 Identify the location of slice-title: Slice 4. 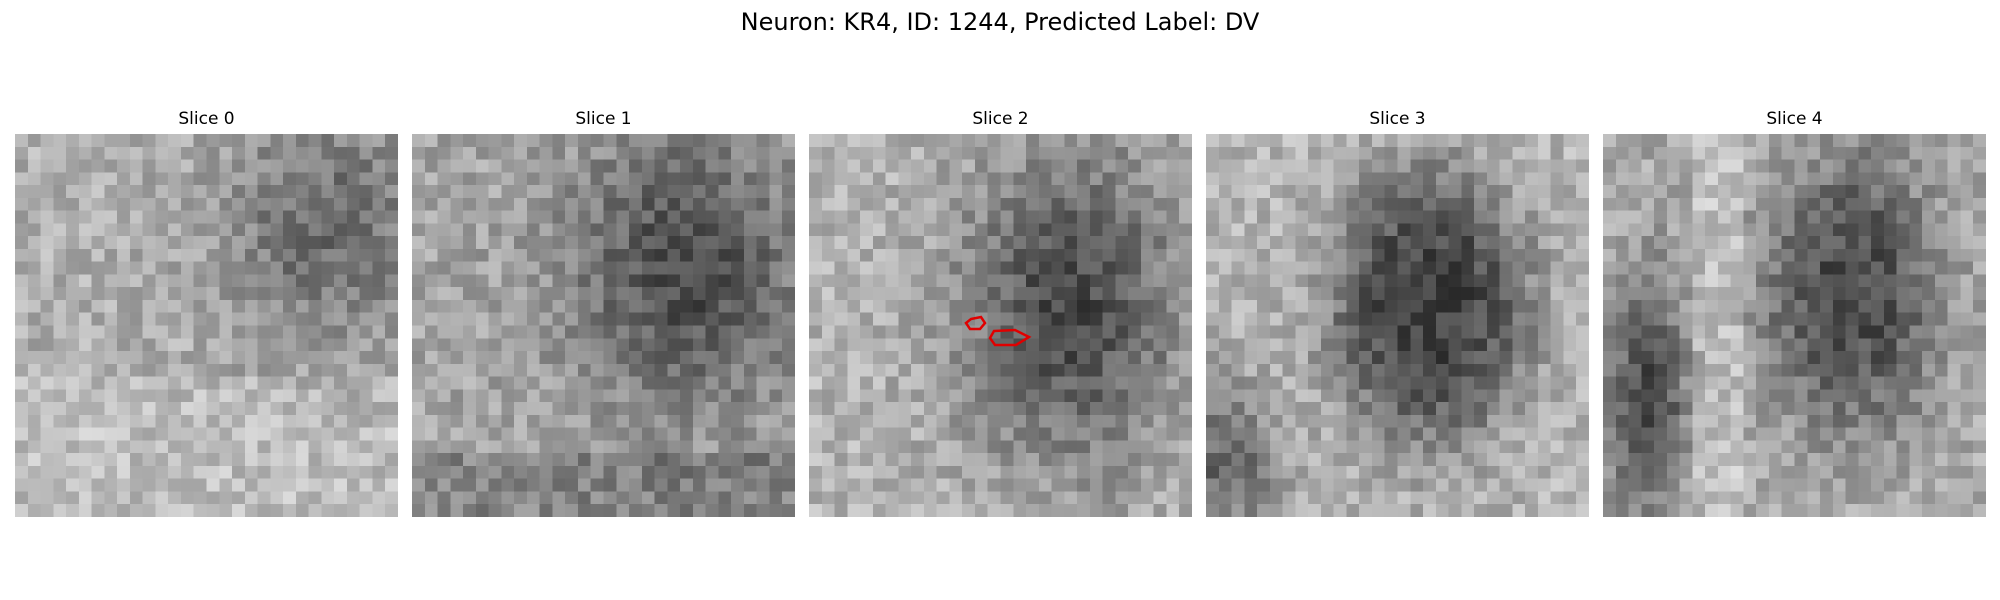
(1794, 119).